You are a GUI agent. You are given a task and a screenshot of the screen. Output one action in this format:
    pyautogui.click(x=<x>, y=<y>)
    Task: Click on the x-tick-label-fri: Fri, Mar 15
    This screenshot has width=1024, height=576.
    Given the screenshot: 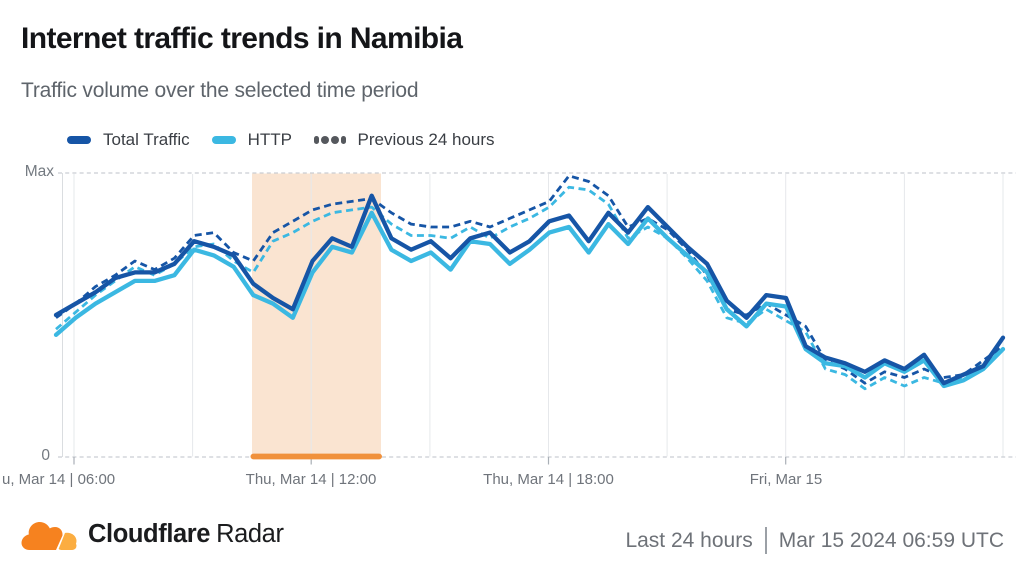 What is the action you would take?
    pyautogui.click(x=786, y=479)
    